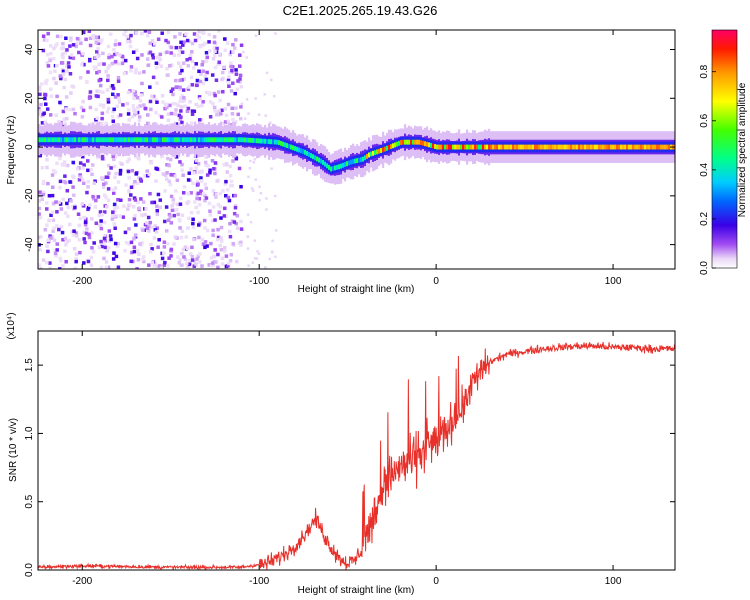  Describe the element at coordinates (29, 195) in the screenshot. I see `y-tick-label: -20` at that location.